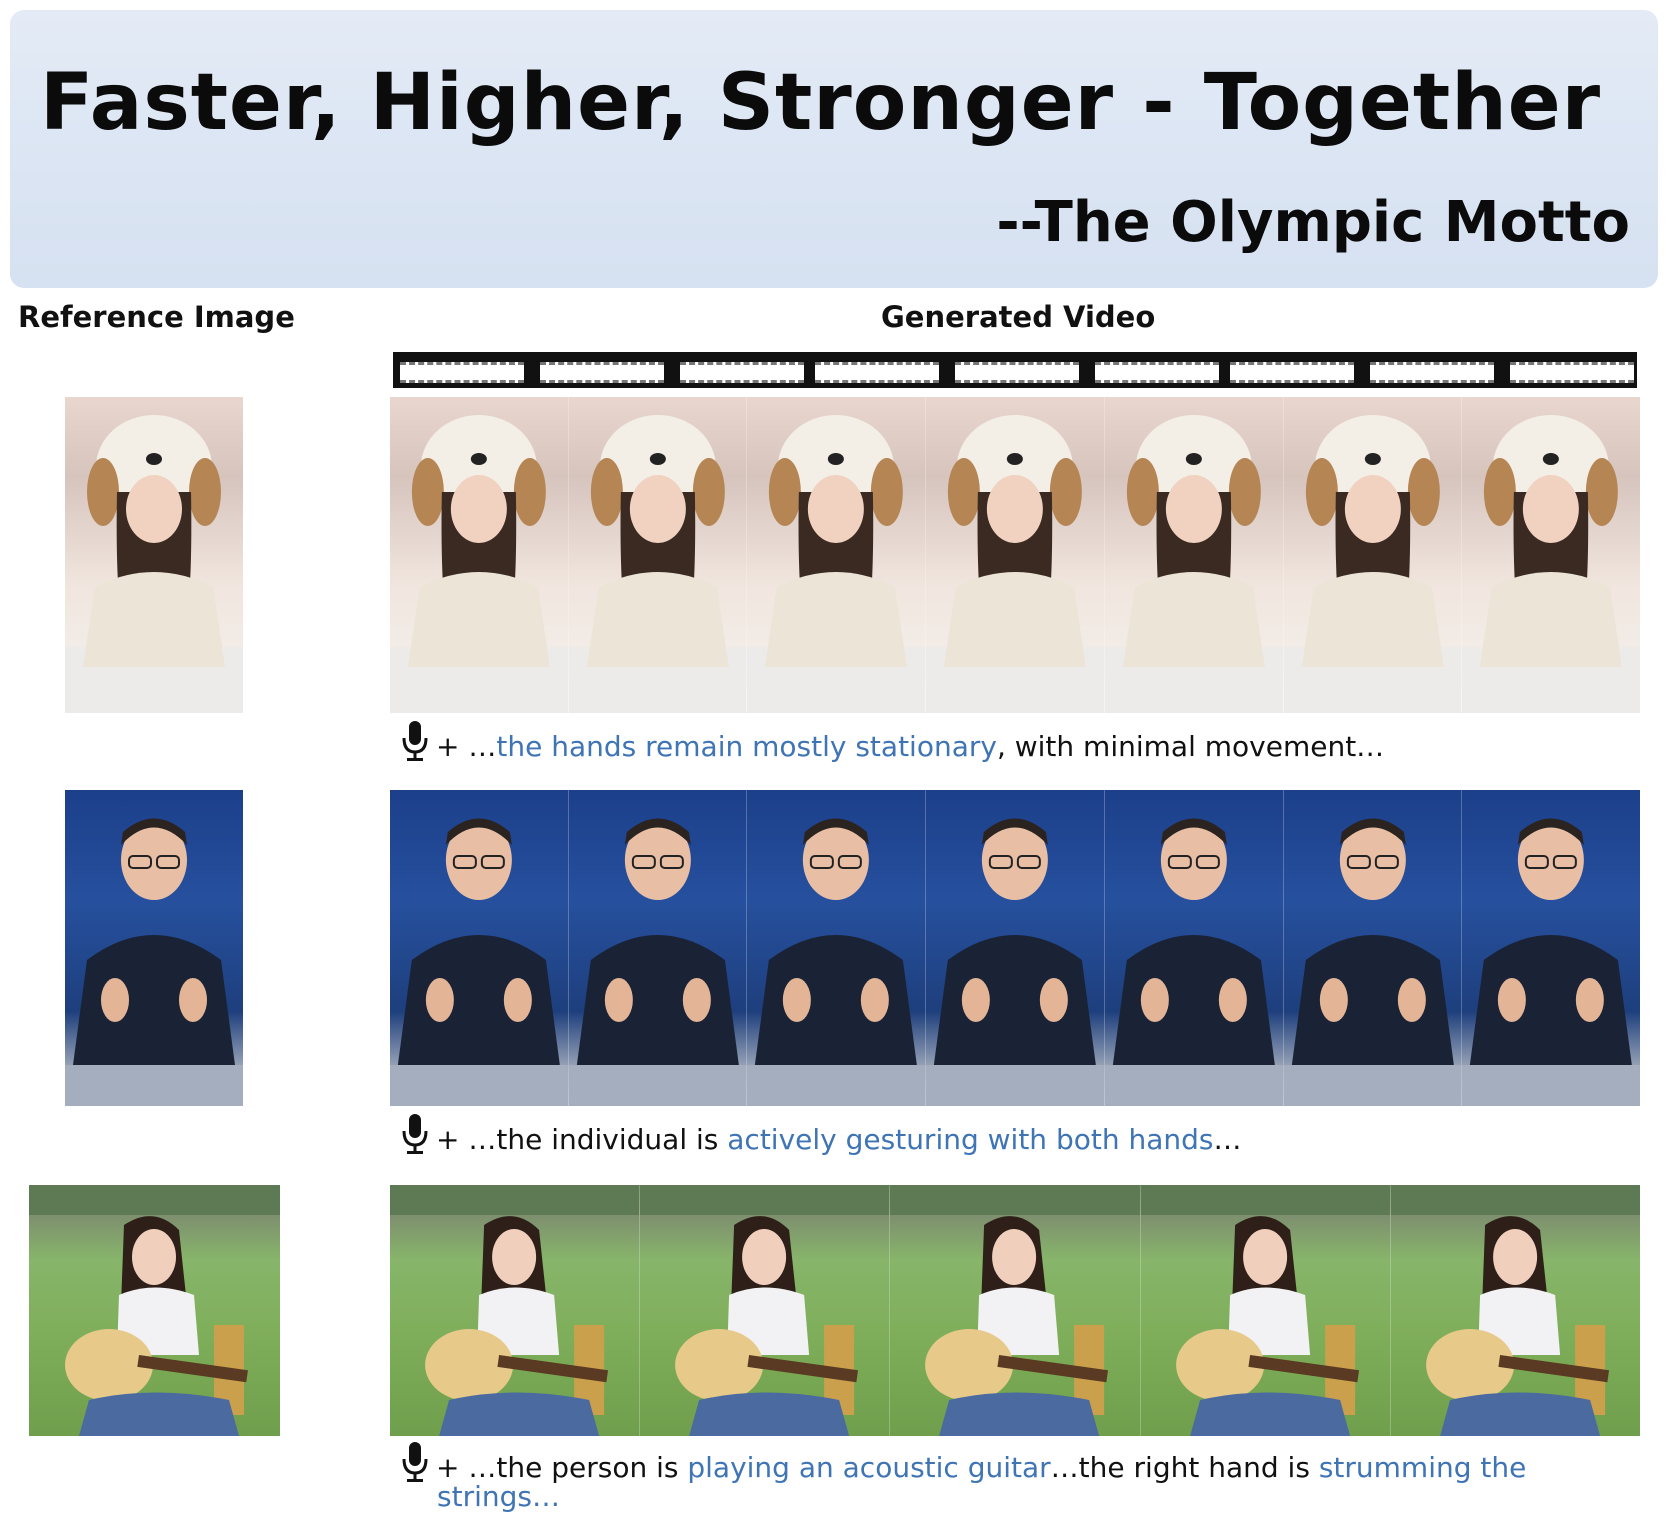  What do you see at coordinates (156, 317) in the screenshot?
I see `reference-image-heading: Reference Image` at bounding box center [156, 317].